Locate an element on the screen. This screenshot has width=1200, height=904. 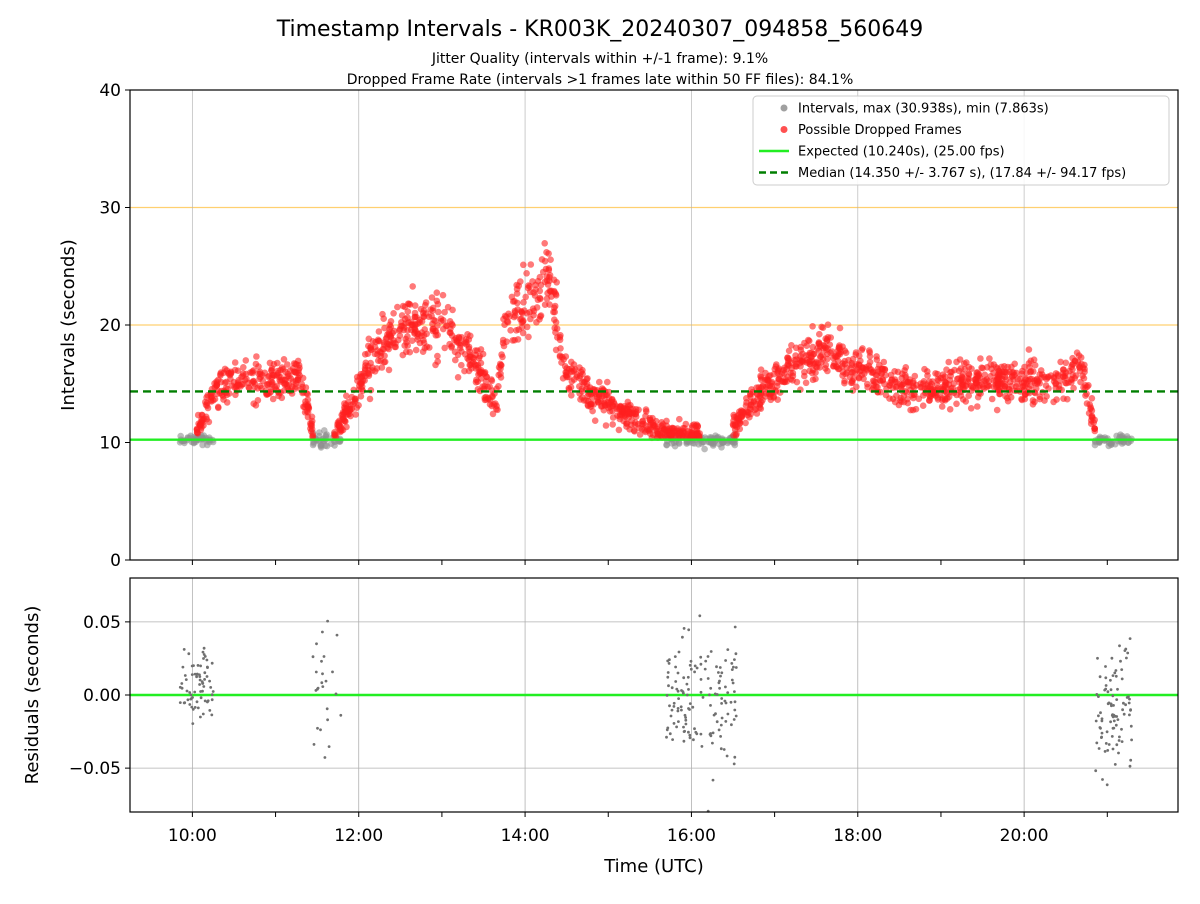
legend-label-intervals: Intervals, max (30.938s), min (7.863s) is located at coordinates (923, 109).